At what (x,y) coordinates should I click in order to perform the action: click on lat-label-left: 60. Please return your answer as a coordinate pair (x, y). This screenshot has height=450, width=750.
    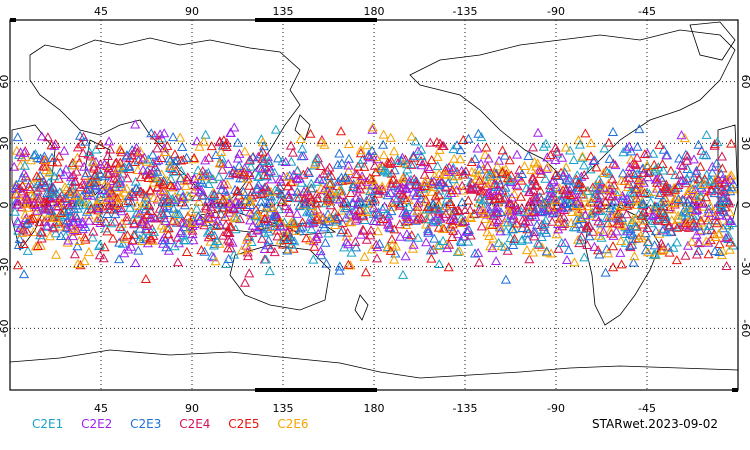
    Looking at the image, I should click on (5, 82).